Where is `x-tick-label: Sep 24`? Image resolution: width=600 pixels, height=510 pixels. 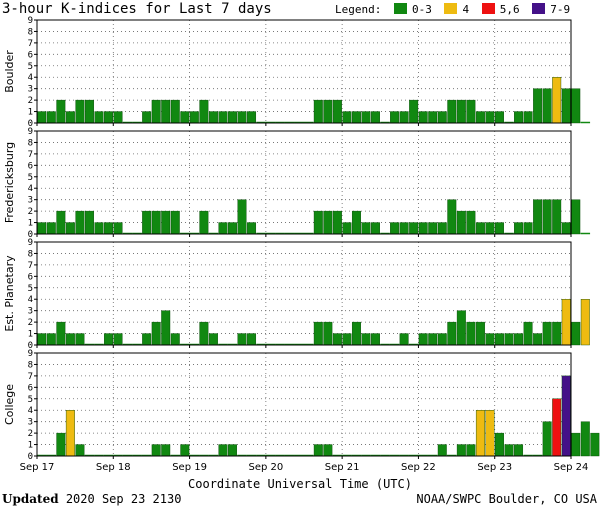 x-tick-label: Sep 24 is located at coordinates (571, 467).